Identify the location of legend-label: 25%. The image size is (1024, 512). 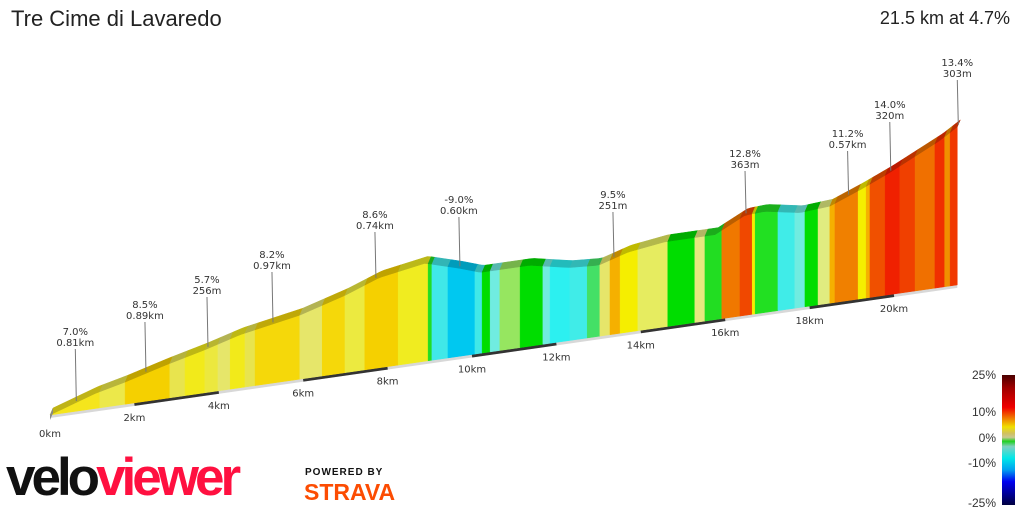
(983, 375).